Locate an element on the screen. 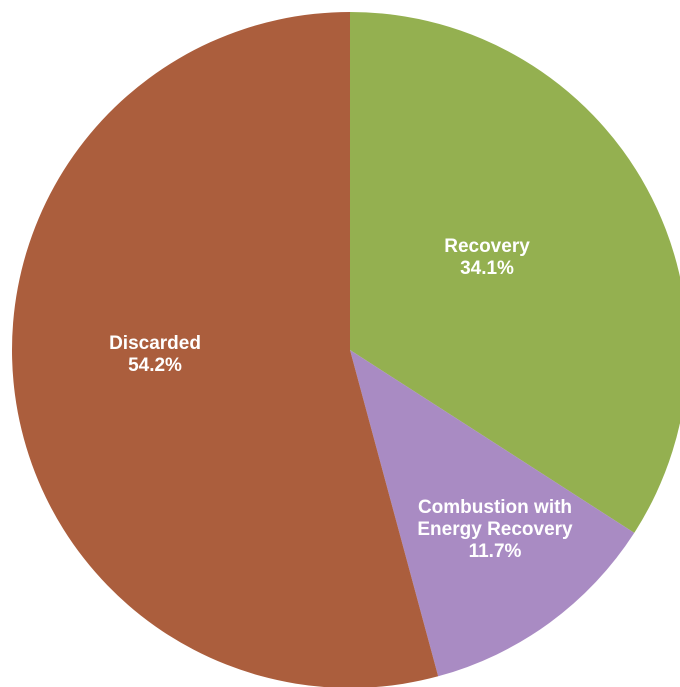 This screenshot has height=687, width=680. pie-slice-label-0: Recovery 34.1% is located at coordinates (487, 257).